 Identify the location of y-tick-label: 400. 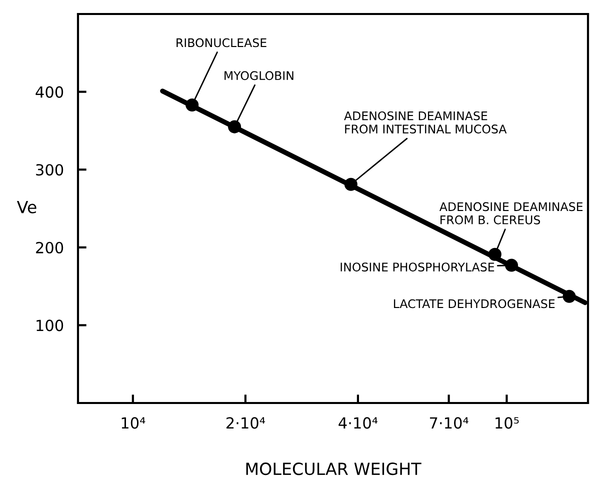
(50, 92).